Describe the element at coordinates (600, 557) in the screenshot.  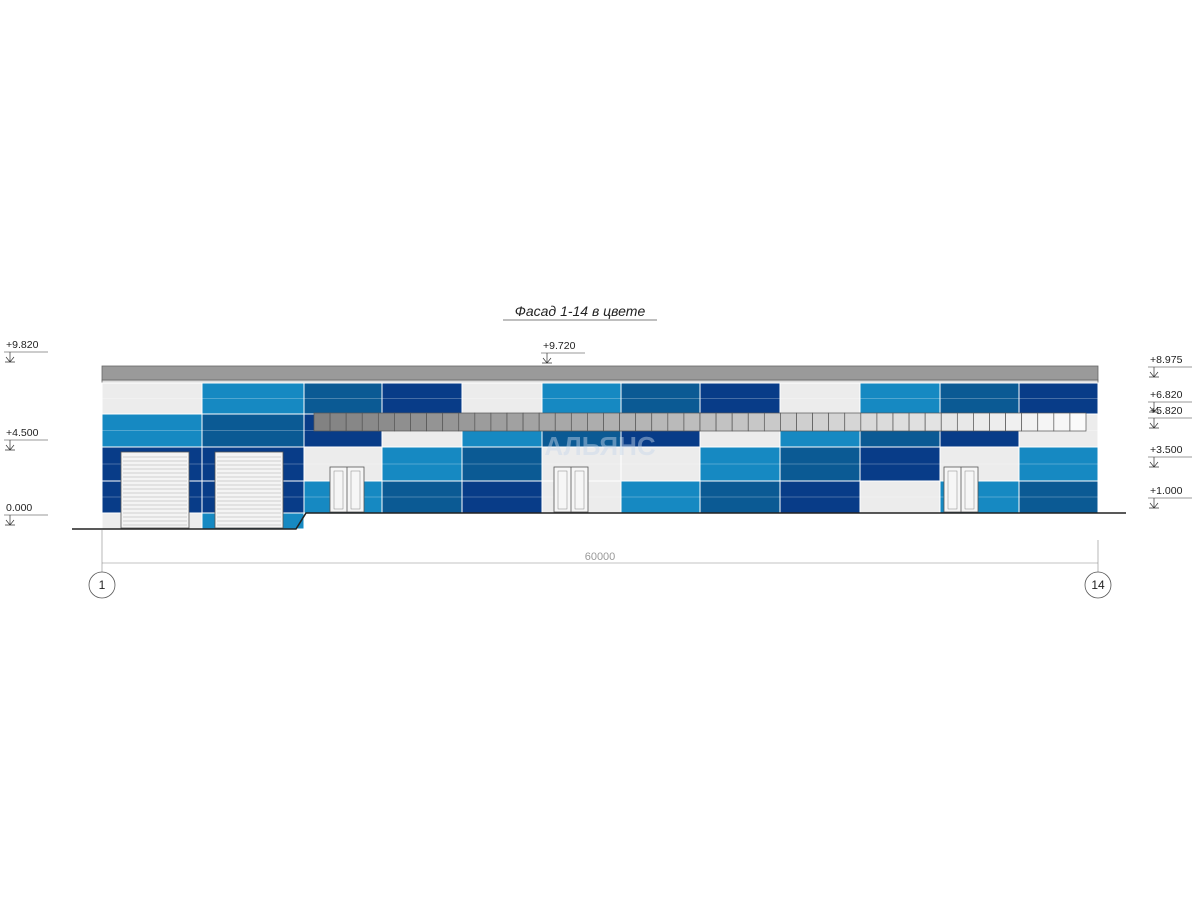
I see `dimension-label: 60000` at that location.